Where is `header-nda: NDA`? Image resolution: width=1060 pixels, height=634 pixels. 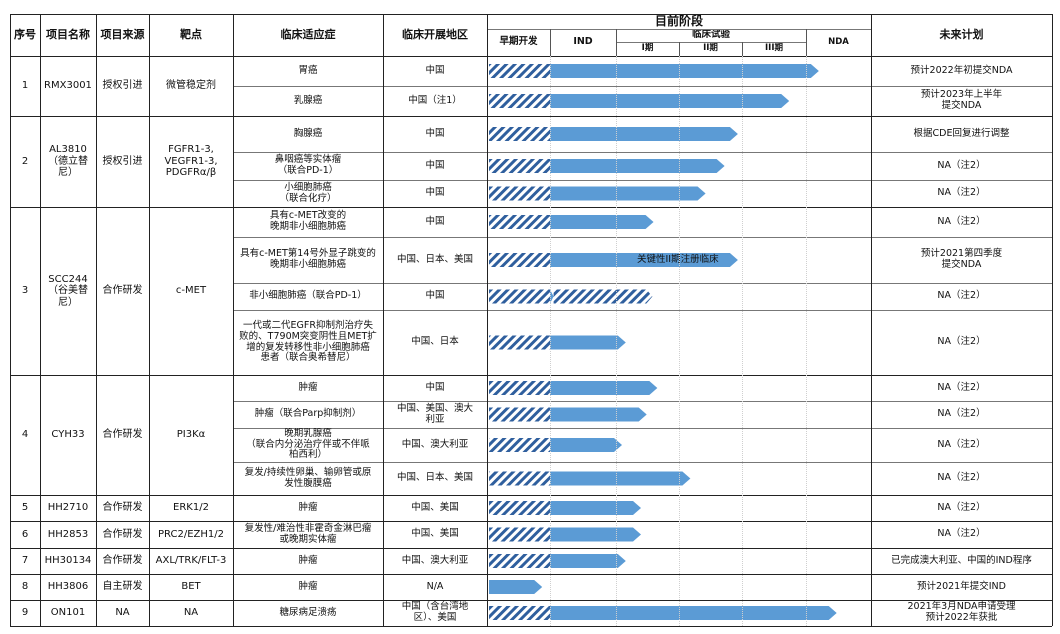
header-nda: NDA is located at coordinates (838, 41).